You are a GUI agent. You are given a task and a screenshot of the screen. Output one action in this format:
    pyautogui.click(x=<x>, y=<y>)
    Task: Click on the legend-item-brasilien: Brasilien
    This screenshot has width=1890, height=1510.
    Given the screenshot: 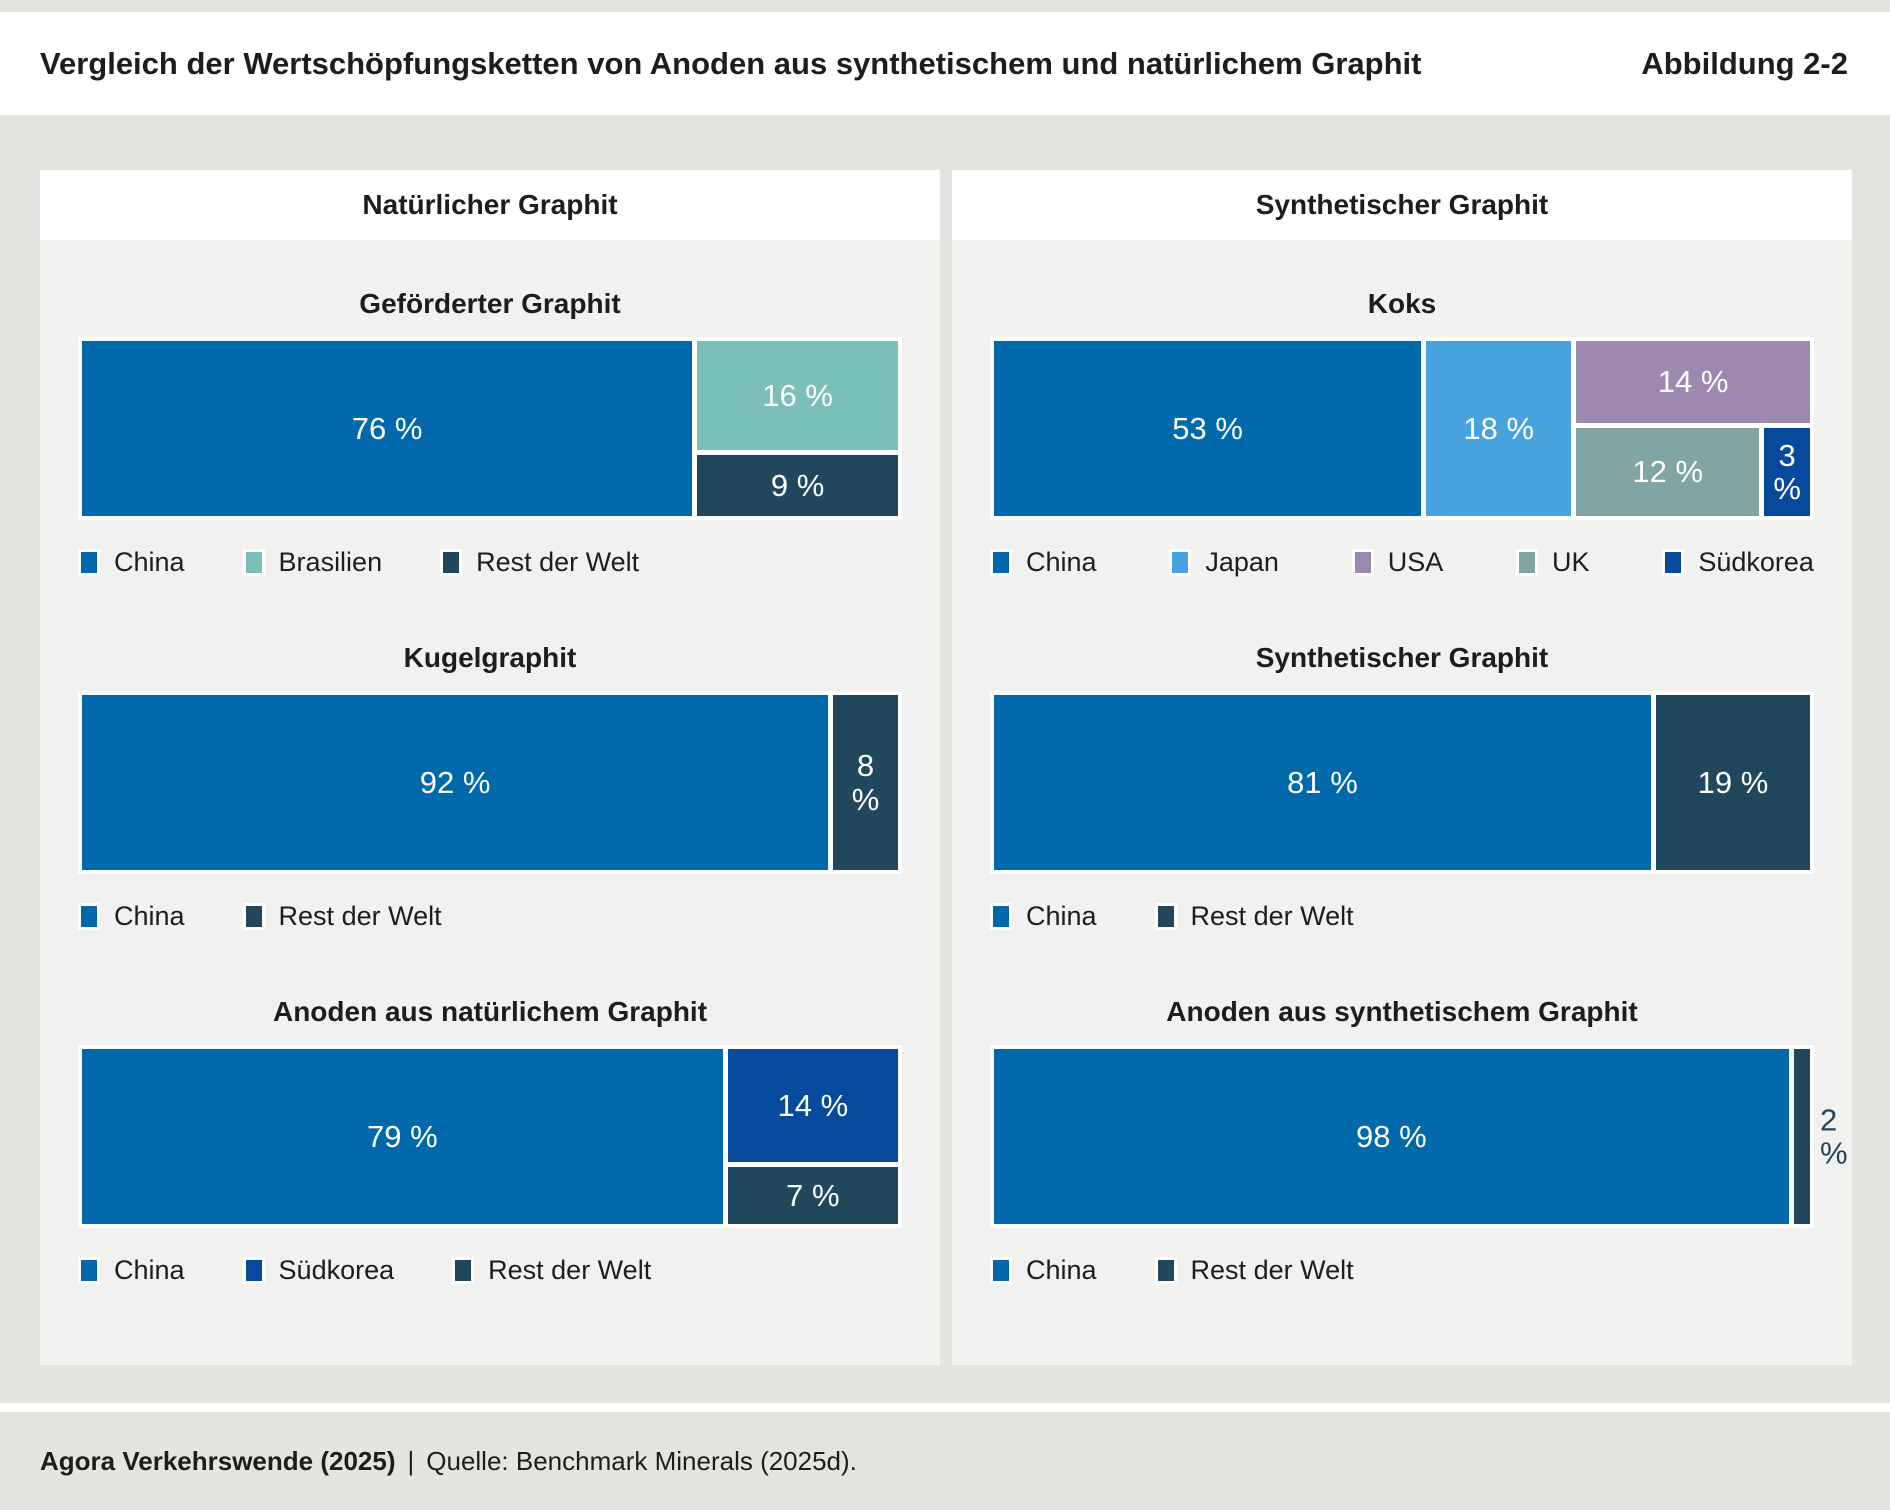 What is the action you would take?
    pyautogui.click(x=312, y=562)
    